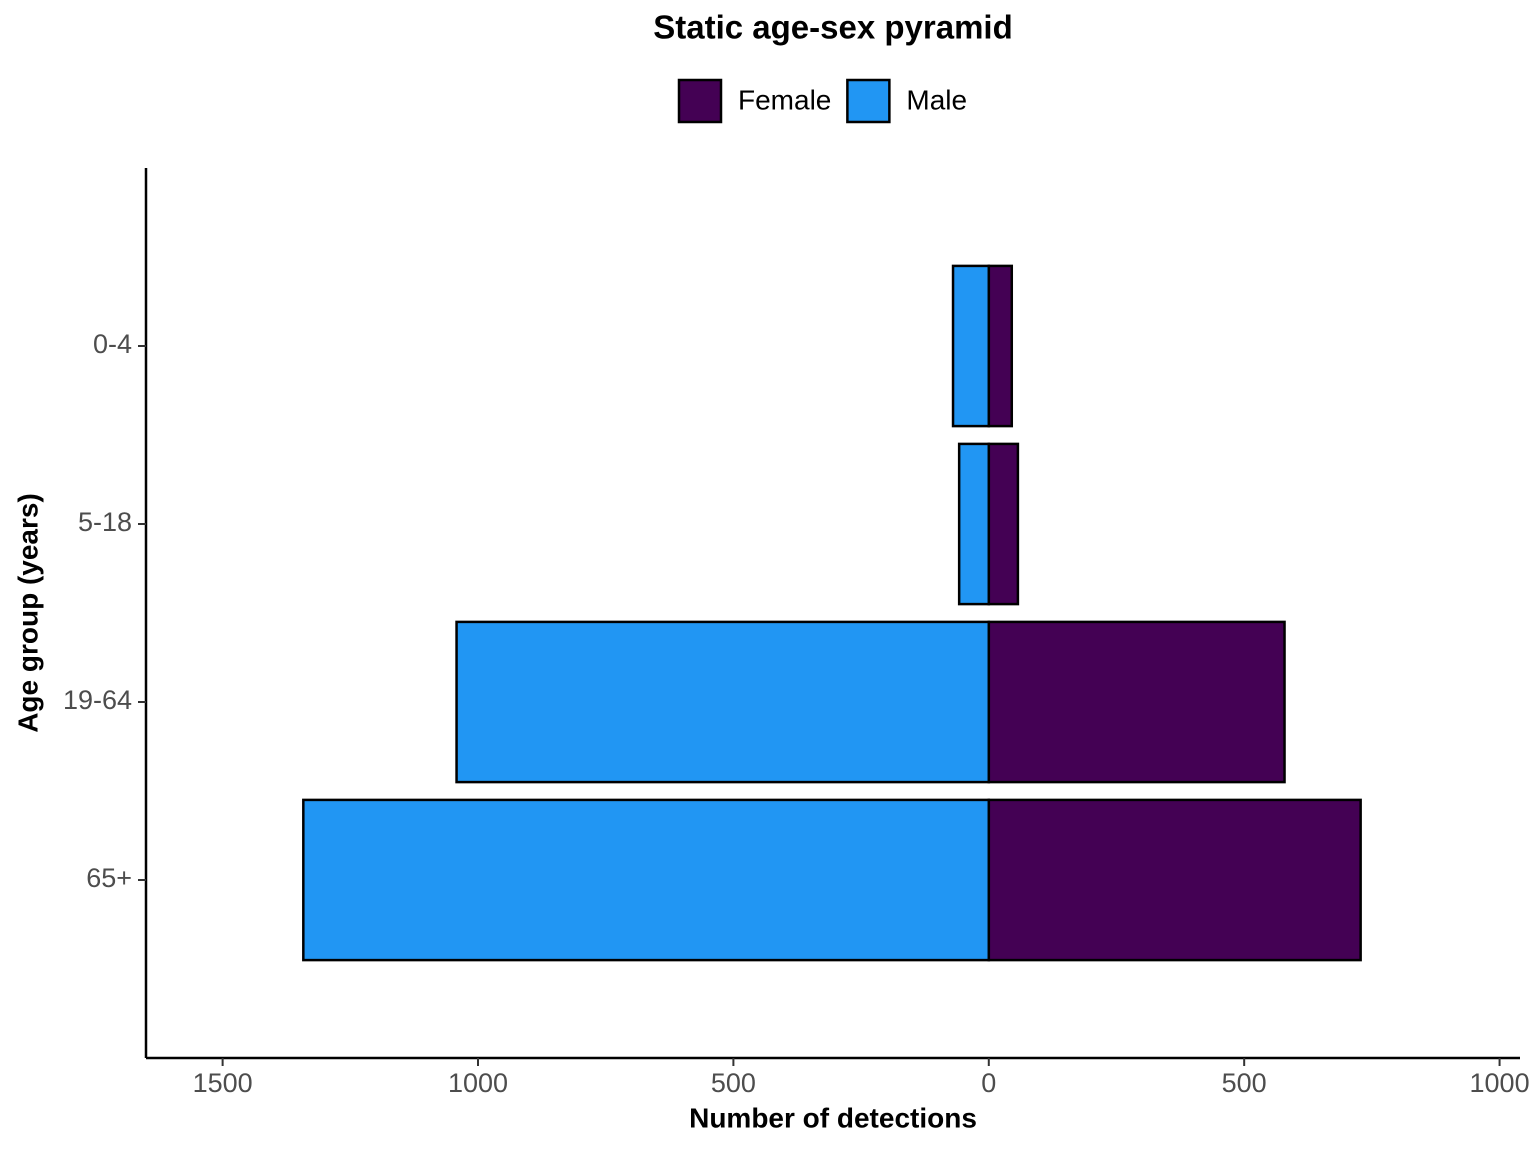 The image size is (1536, 1157). Describe the element at coordinates (833, 27) in the screenshot. I see `chart-title: Static age-sex pyramid` at that location.